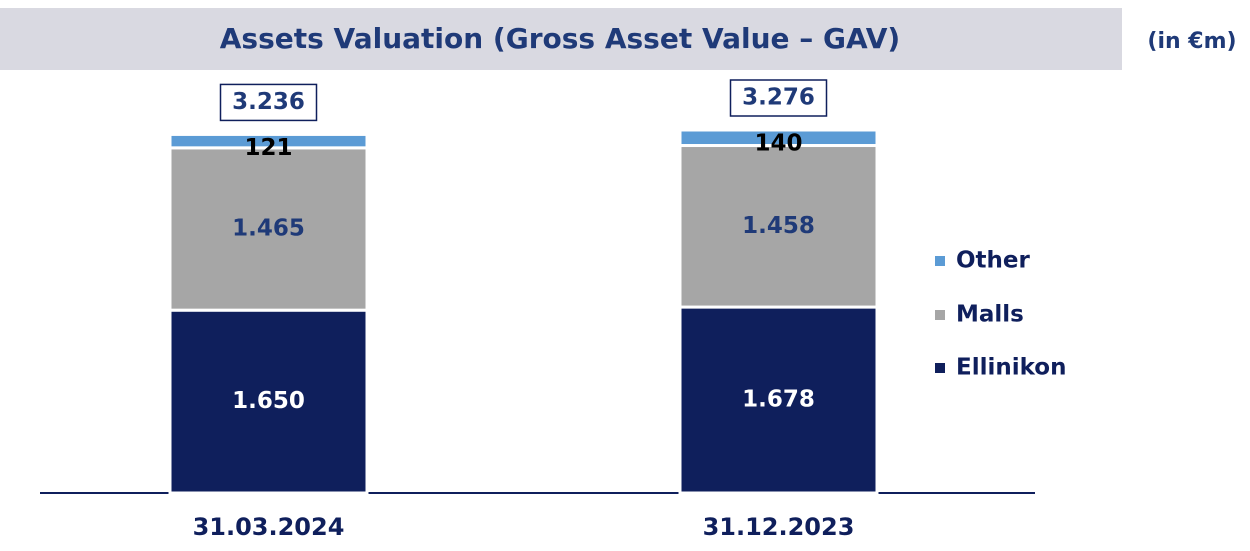 The image size is (1250, 551). What do you see at coordinates (993, 261) in the screenshot?
I see `legend-label: Other` at bounding box center [993, 261].